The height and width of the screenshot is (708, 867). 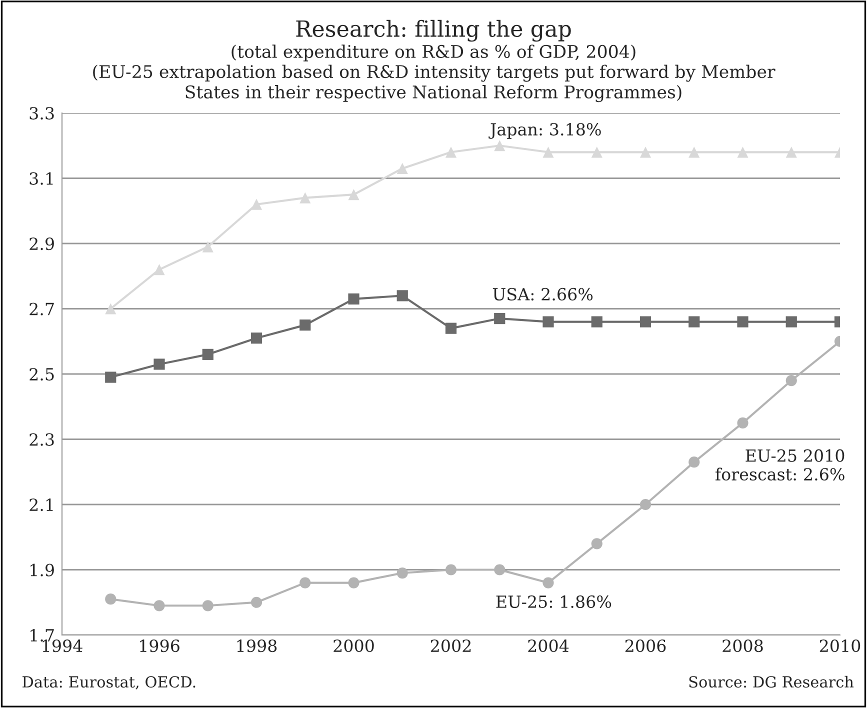 I want to click on text: Data: Eurostat, OECD., so click(x=109, y=683).